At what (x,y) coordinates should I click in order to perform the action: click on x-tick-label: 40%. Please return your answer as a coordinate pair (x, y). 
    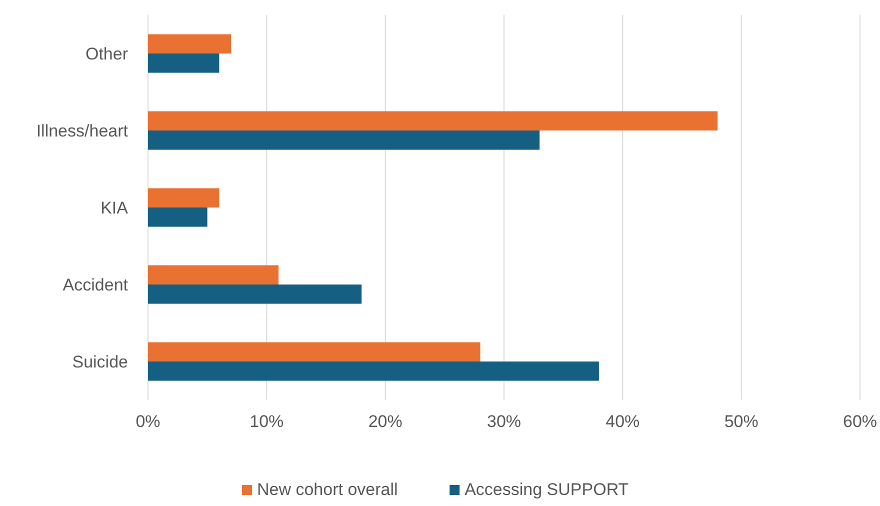
    Looking at the image, I should click on (623, 421).